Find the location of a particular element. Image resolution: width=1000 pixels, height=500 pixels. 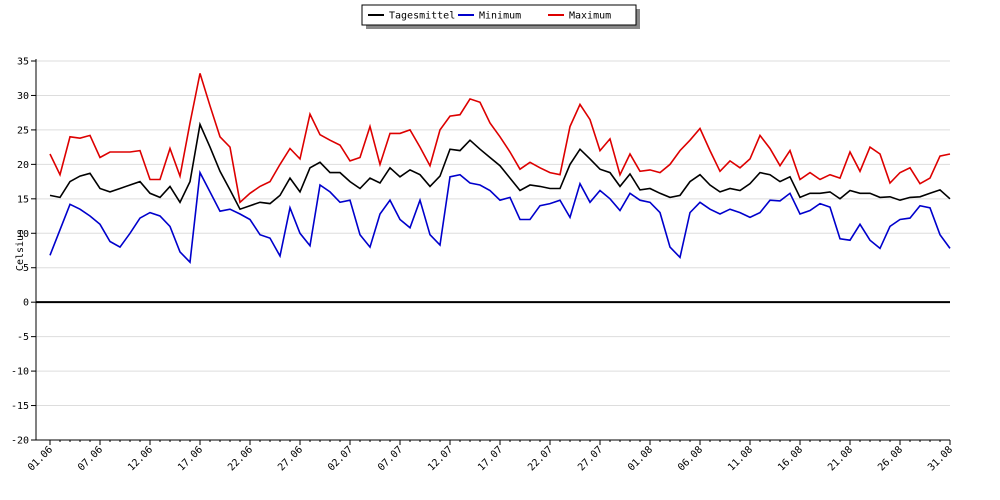

x-tick-label: 22.07 is located at coordinates (540, 458).